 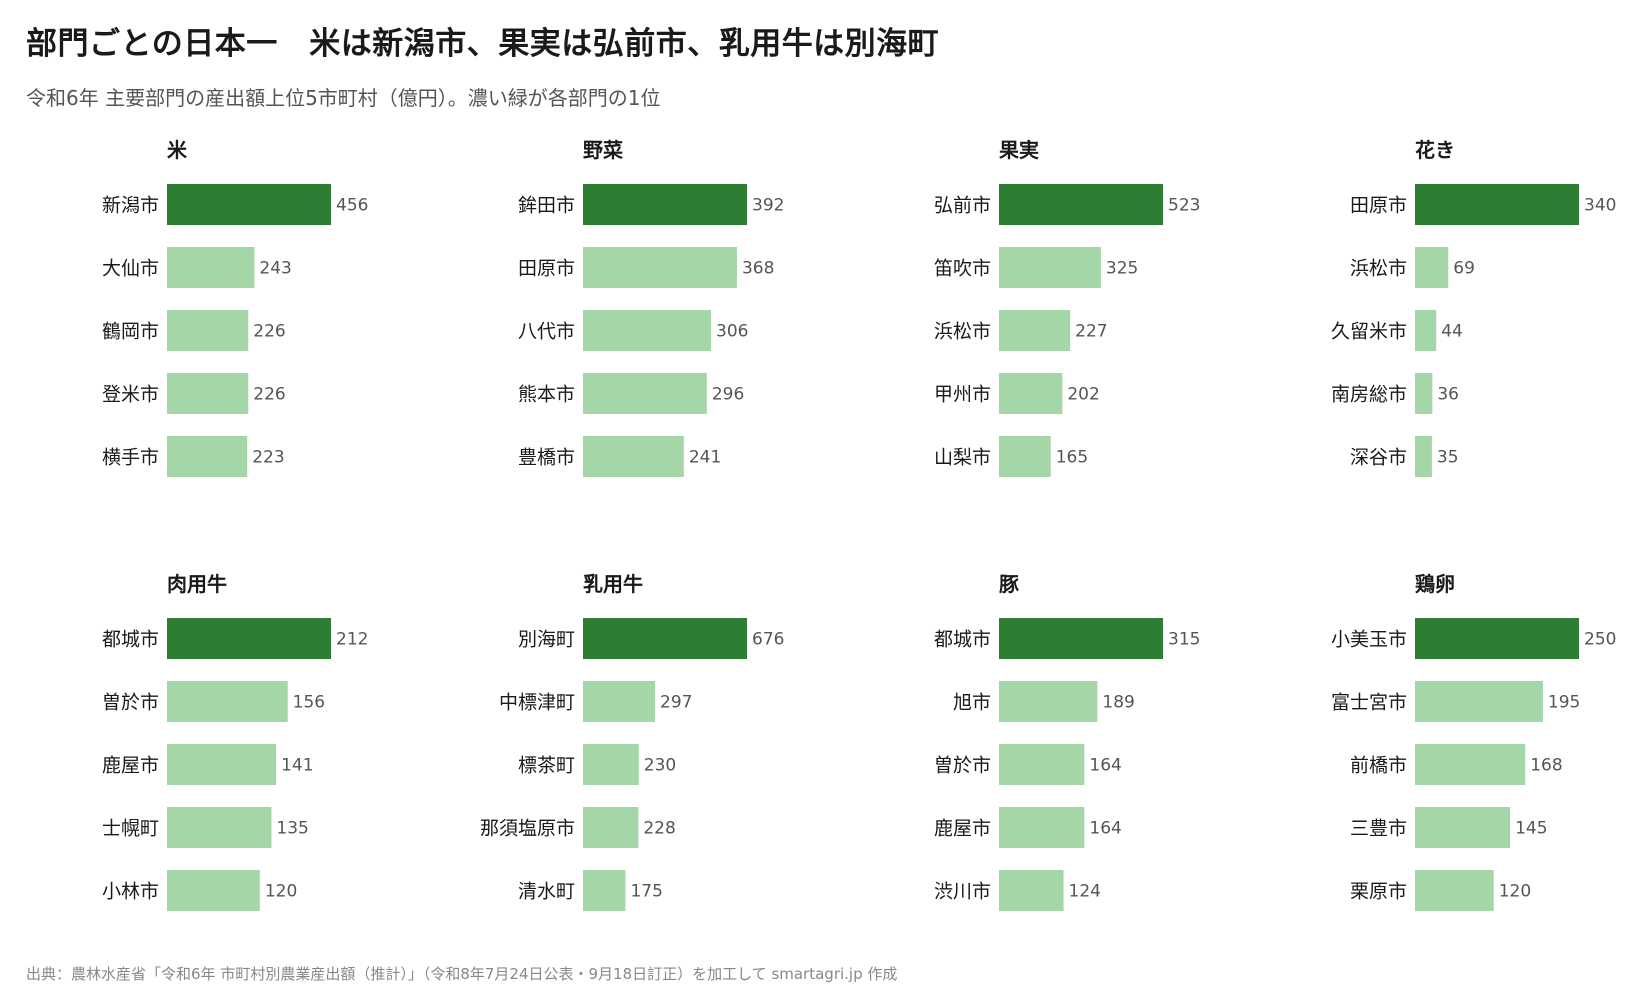 What do you see at coordinates (613, 584) in the screenshot?
I see `panel-title: 乳用牛` at bounding box center [613, 584].